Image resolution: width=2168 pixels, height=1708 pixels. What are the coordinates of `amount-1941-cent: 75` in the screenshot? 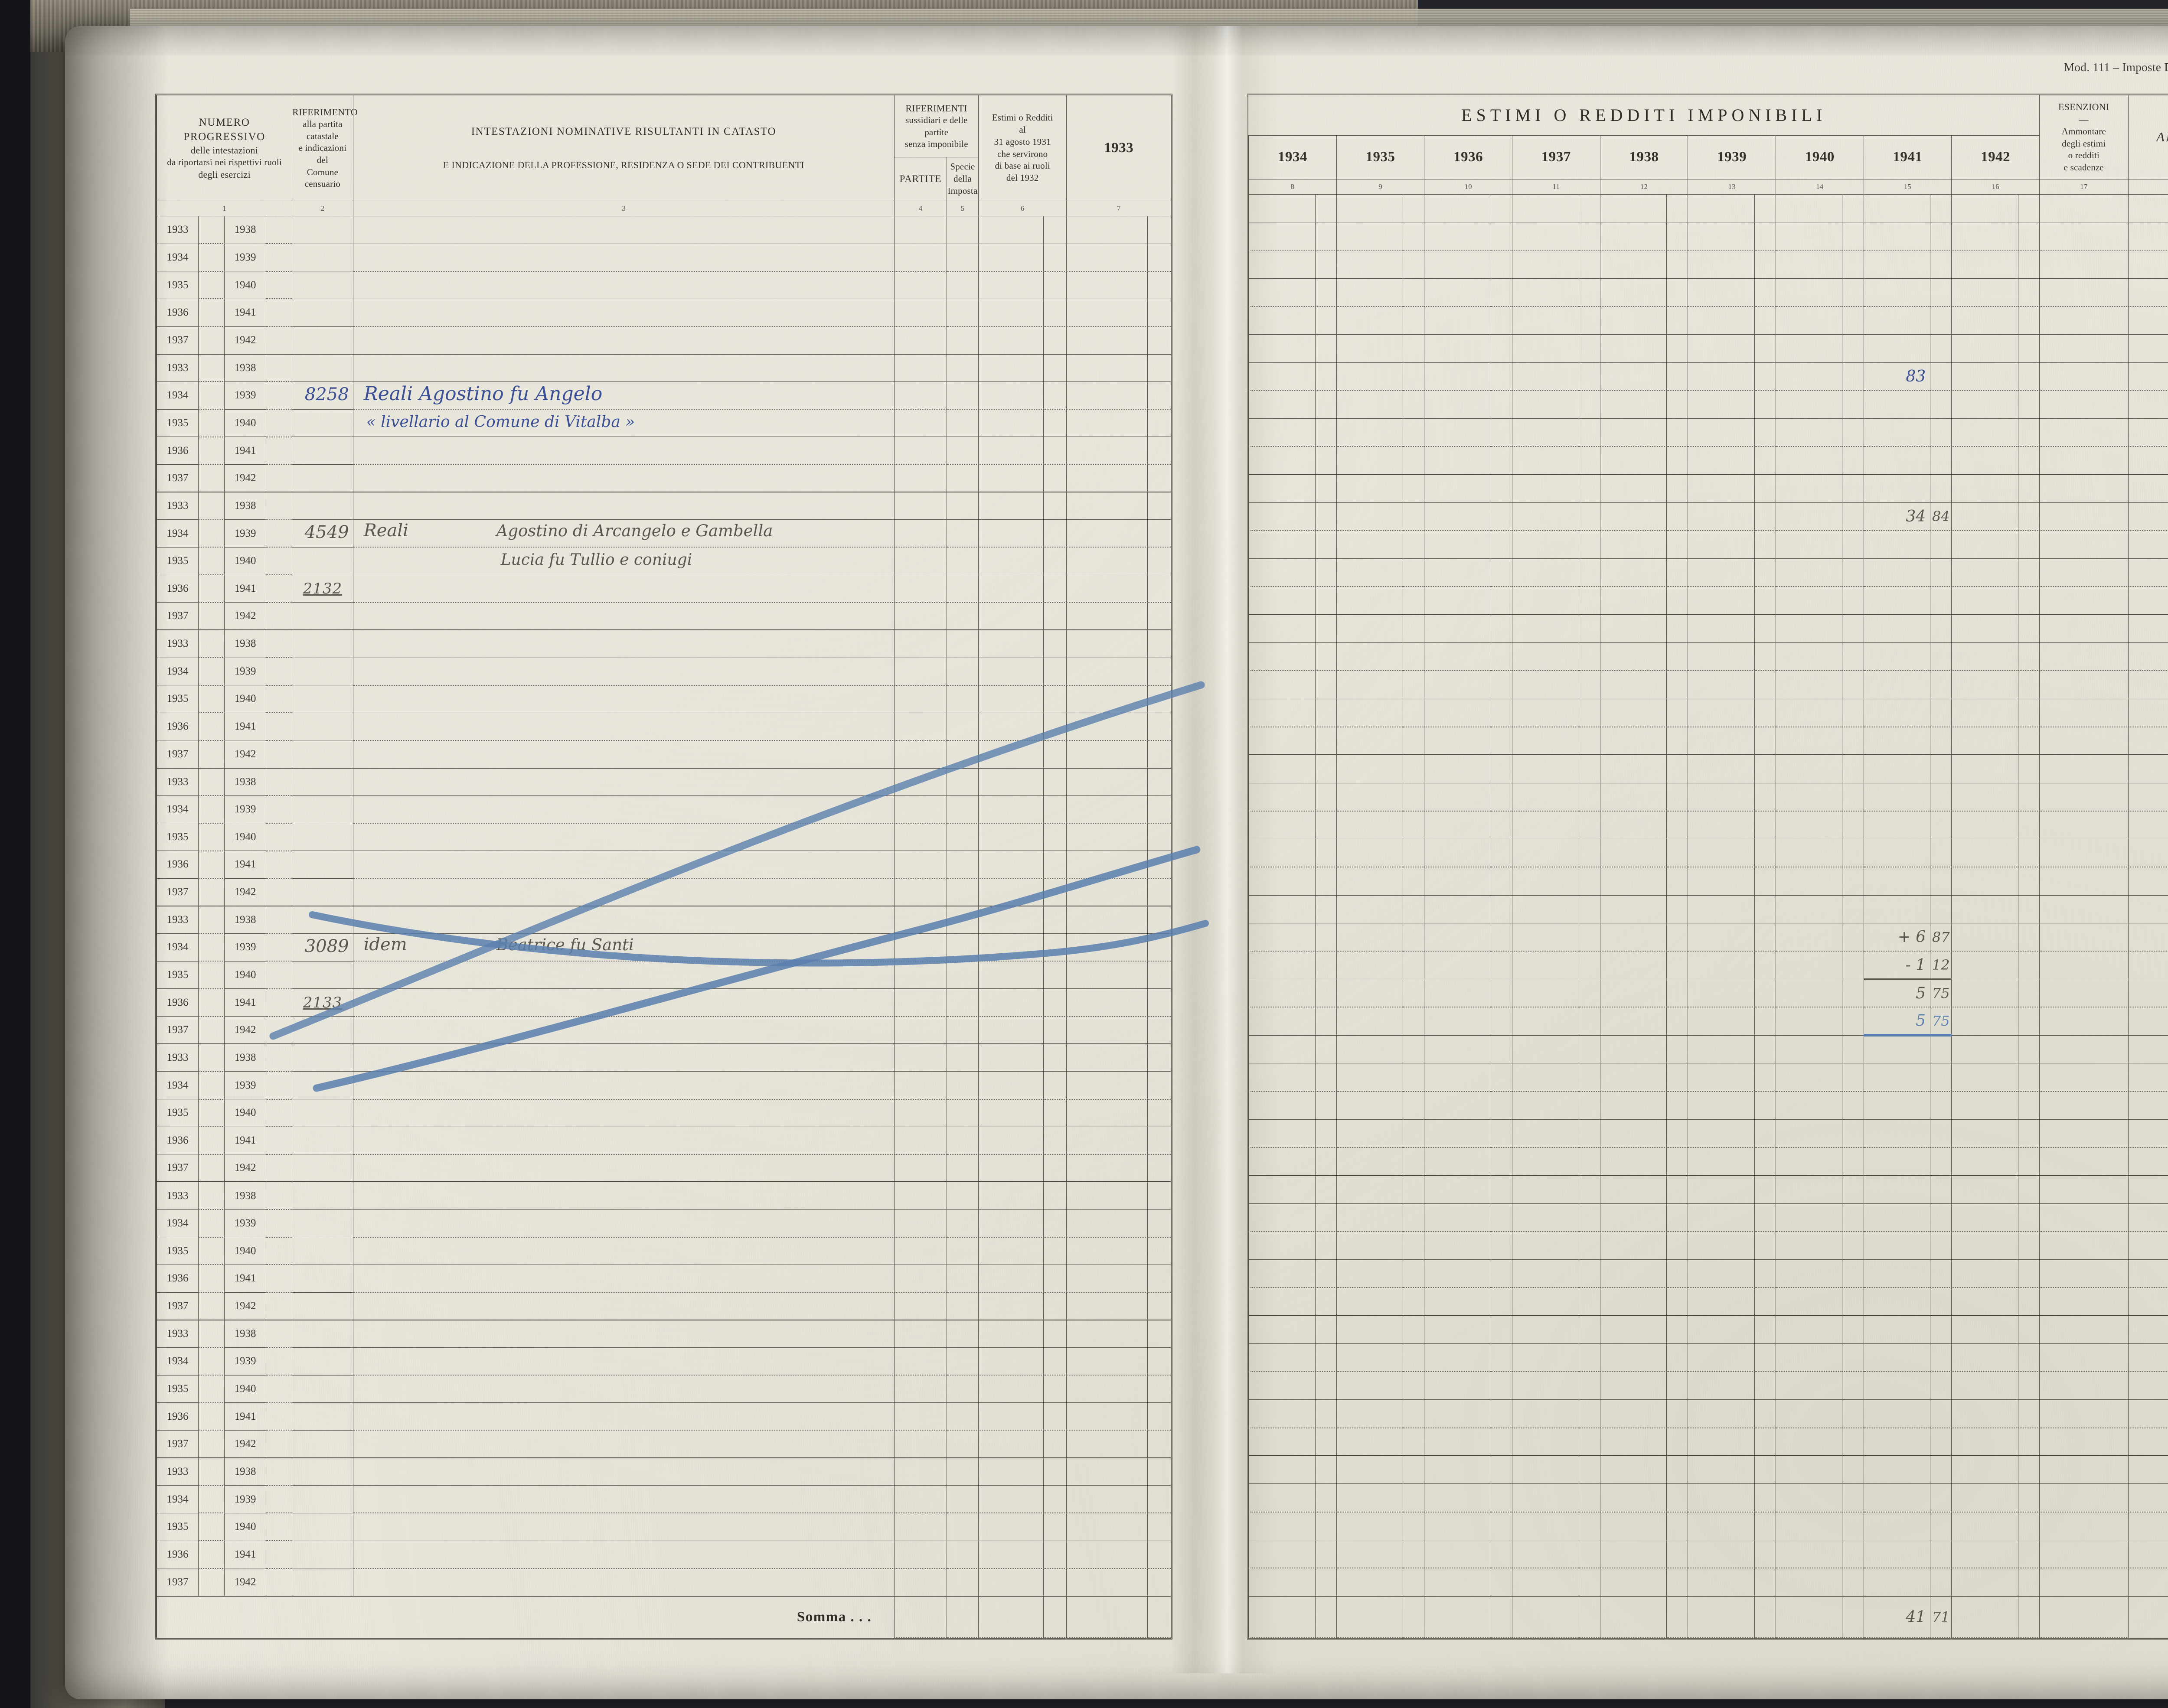 It's located at (1941, 1022).